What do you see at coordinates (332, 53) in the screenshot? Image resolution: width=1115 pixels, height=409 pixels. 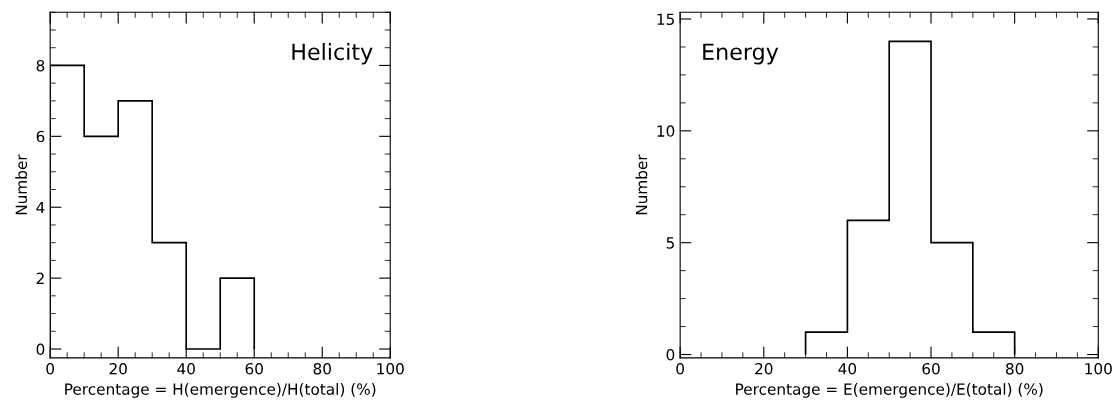 I see `annotation: Helicity` at bounding box center [332, 53].